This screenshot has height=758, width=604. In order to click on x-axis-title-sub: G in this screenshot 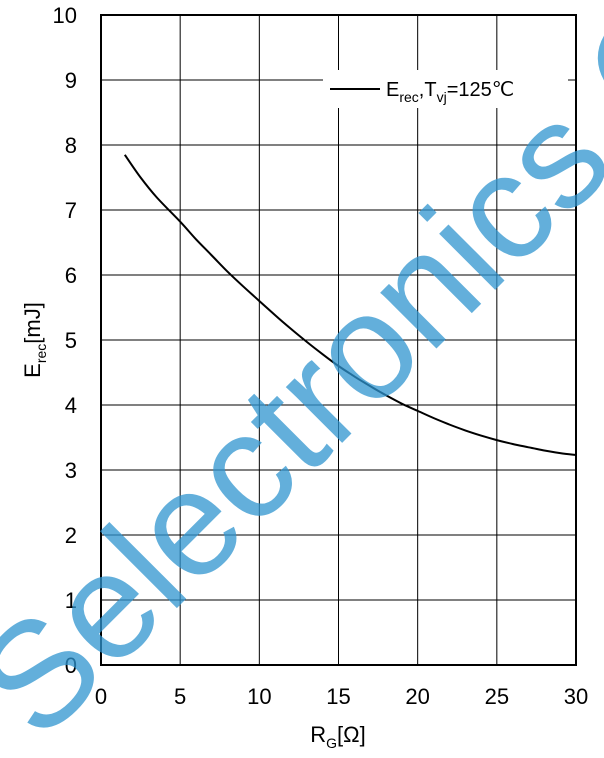, I will do `click(331, 743)`.